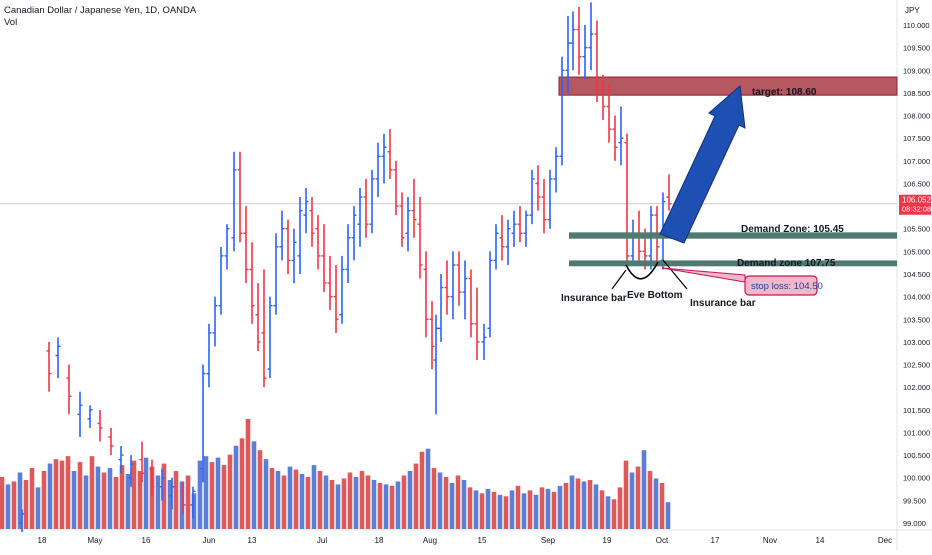  I want to click on time-tick-label: Nov, so click(770, 540).